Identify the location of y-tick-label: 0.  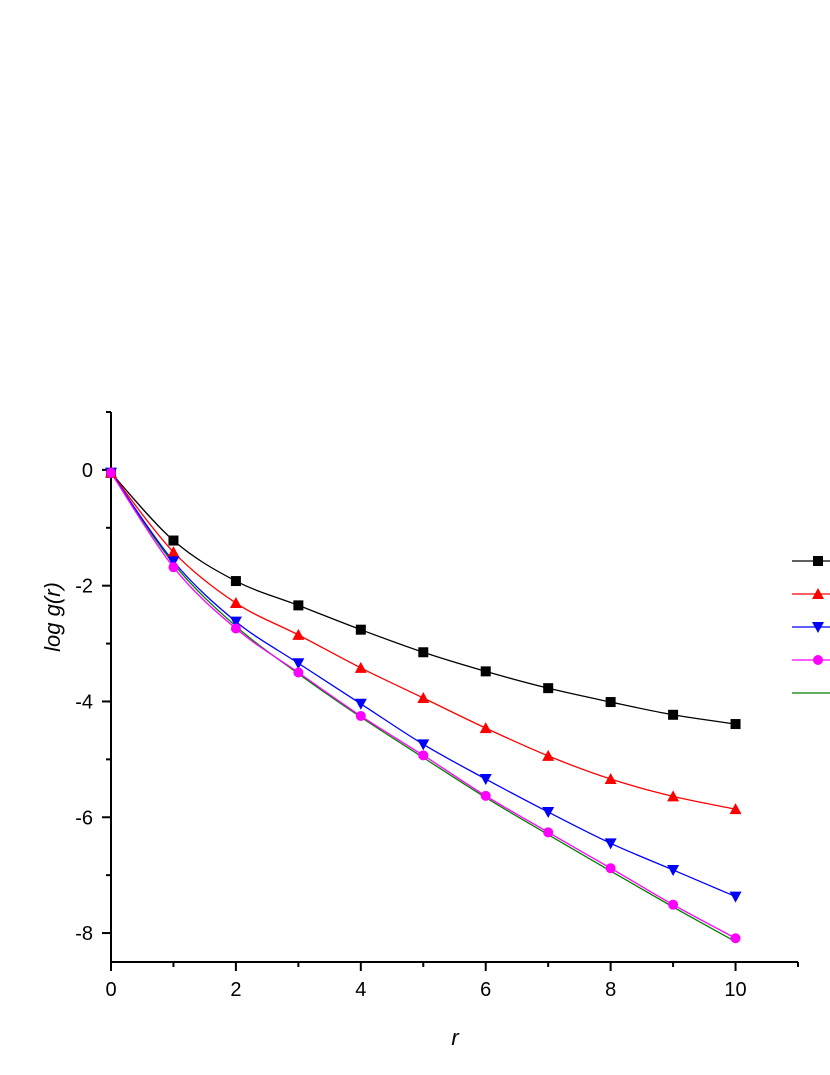
(87, 471).